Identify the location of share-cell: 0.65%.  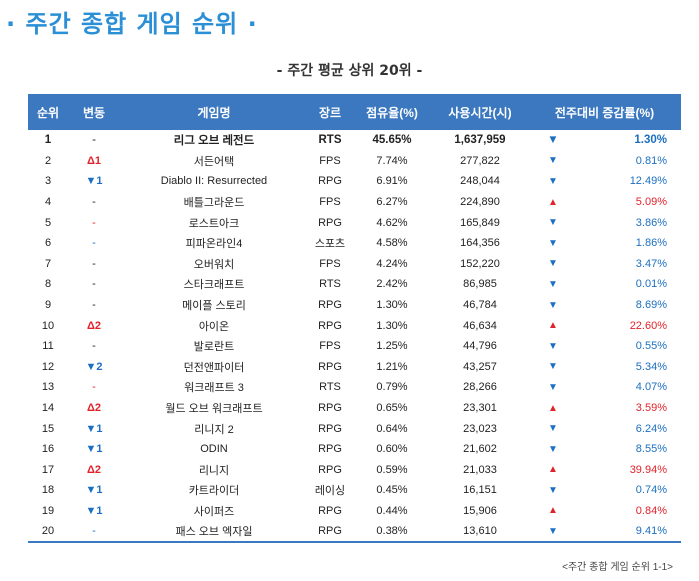
(392, 408).